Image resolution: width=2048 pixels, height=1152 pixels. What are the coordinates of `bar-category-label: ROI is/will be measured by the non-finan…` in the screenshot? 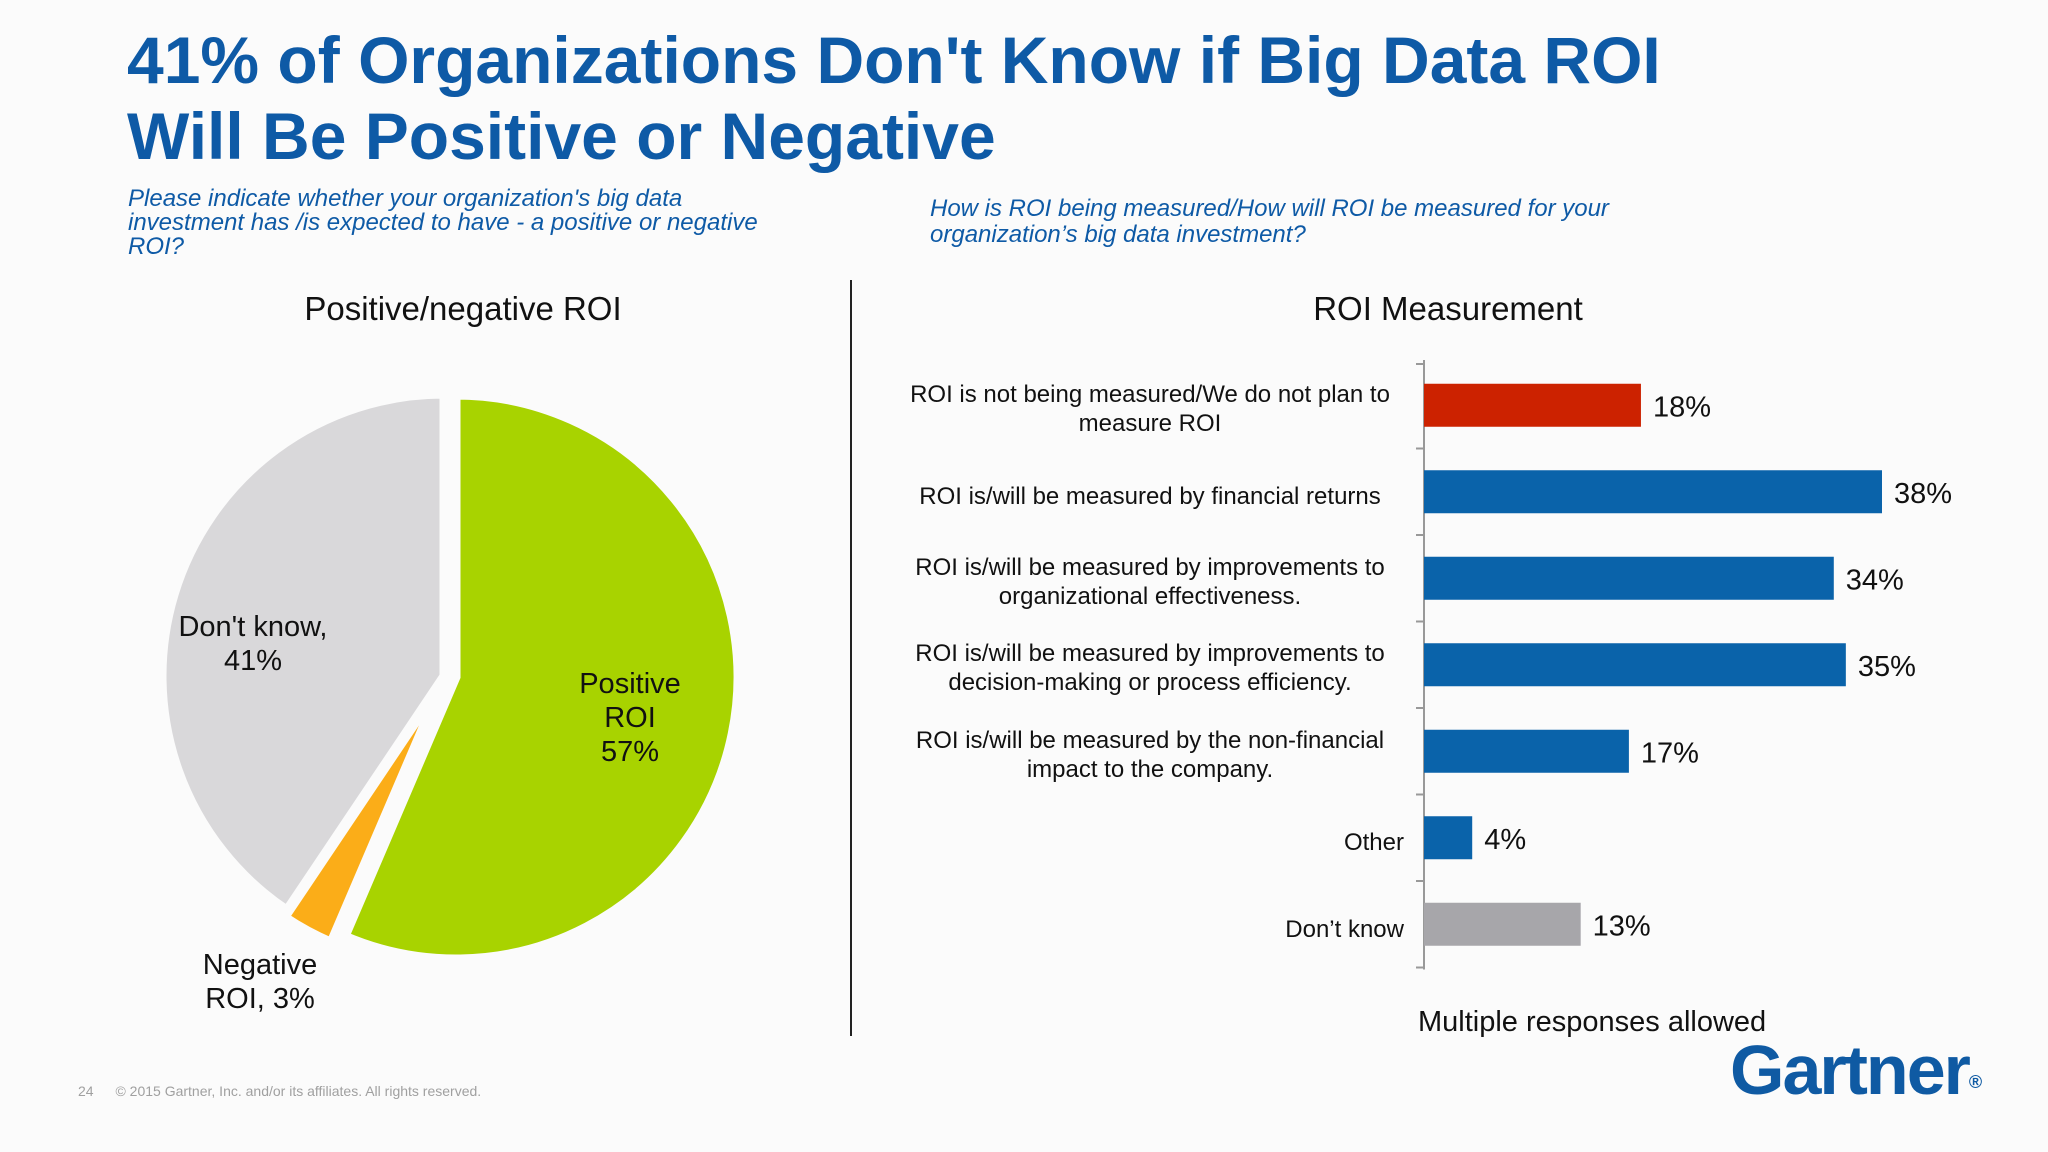 It's located at (1150, 755).